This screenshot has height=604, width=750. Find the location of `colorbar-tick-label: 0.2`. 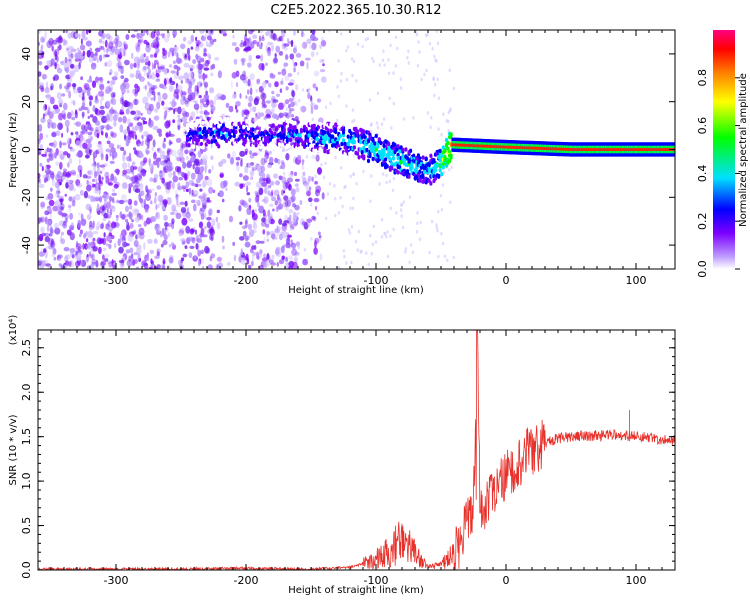

colorbar-tick-label: 0.2 is located at coordinates (702, 221).